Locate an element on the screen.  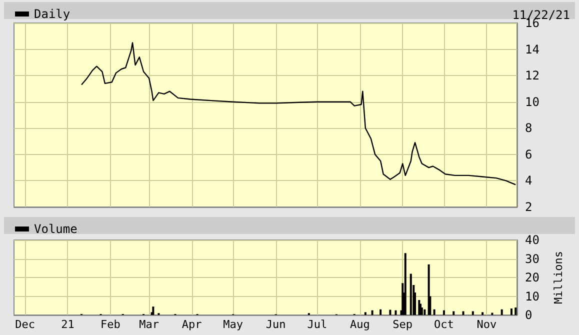
x-tick-label: Mar is located at coordinates (149, 324).